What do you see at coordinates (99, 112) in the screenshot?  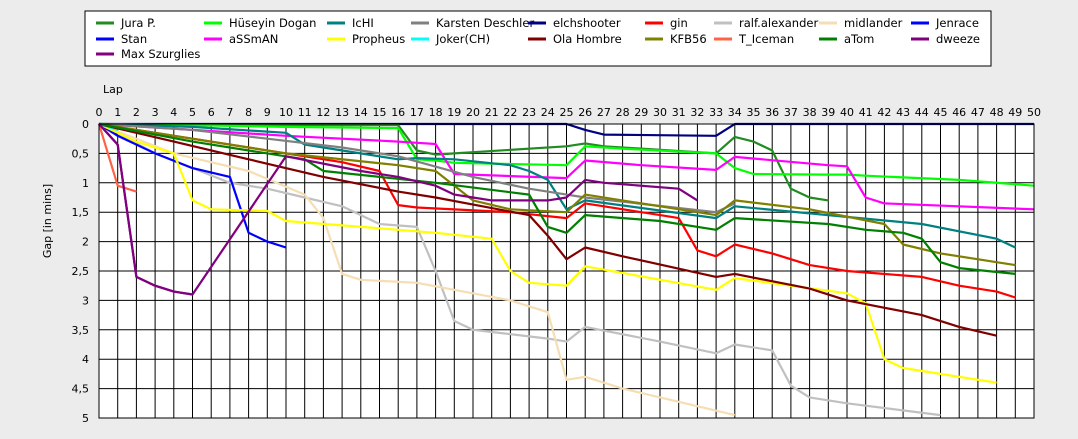 I see `x-tick-label: 0` at bounding box center [99, 112].